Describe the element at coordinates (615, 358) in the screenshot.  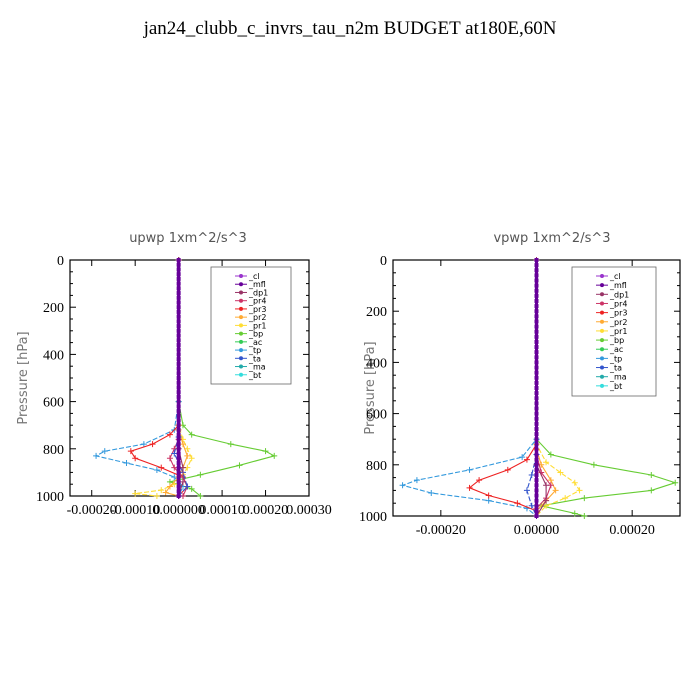
I see `legend-label: _tp` at that location.